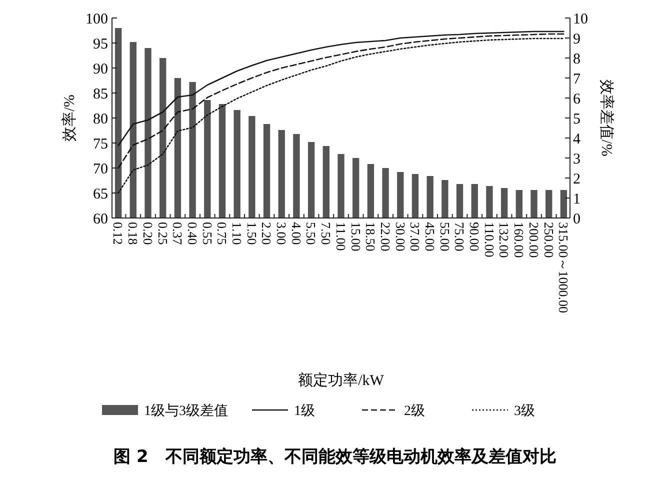  What do you see at coordinates (282, 233) in the screenshot?
I see `x-tick-label: 3.00` at bounding box center [282, 233].